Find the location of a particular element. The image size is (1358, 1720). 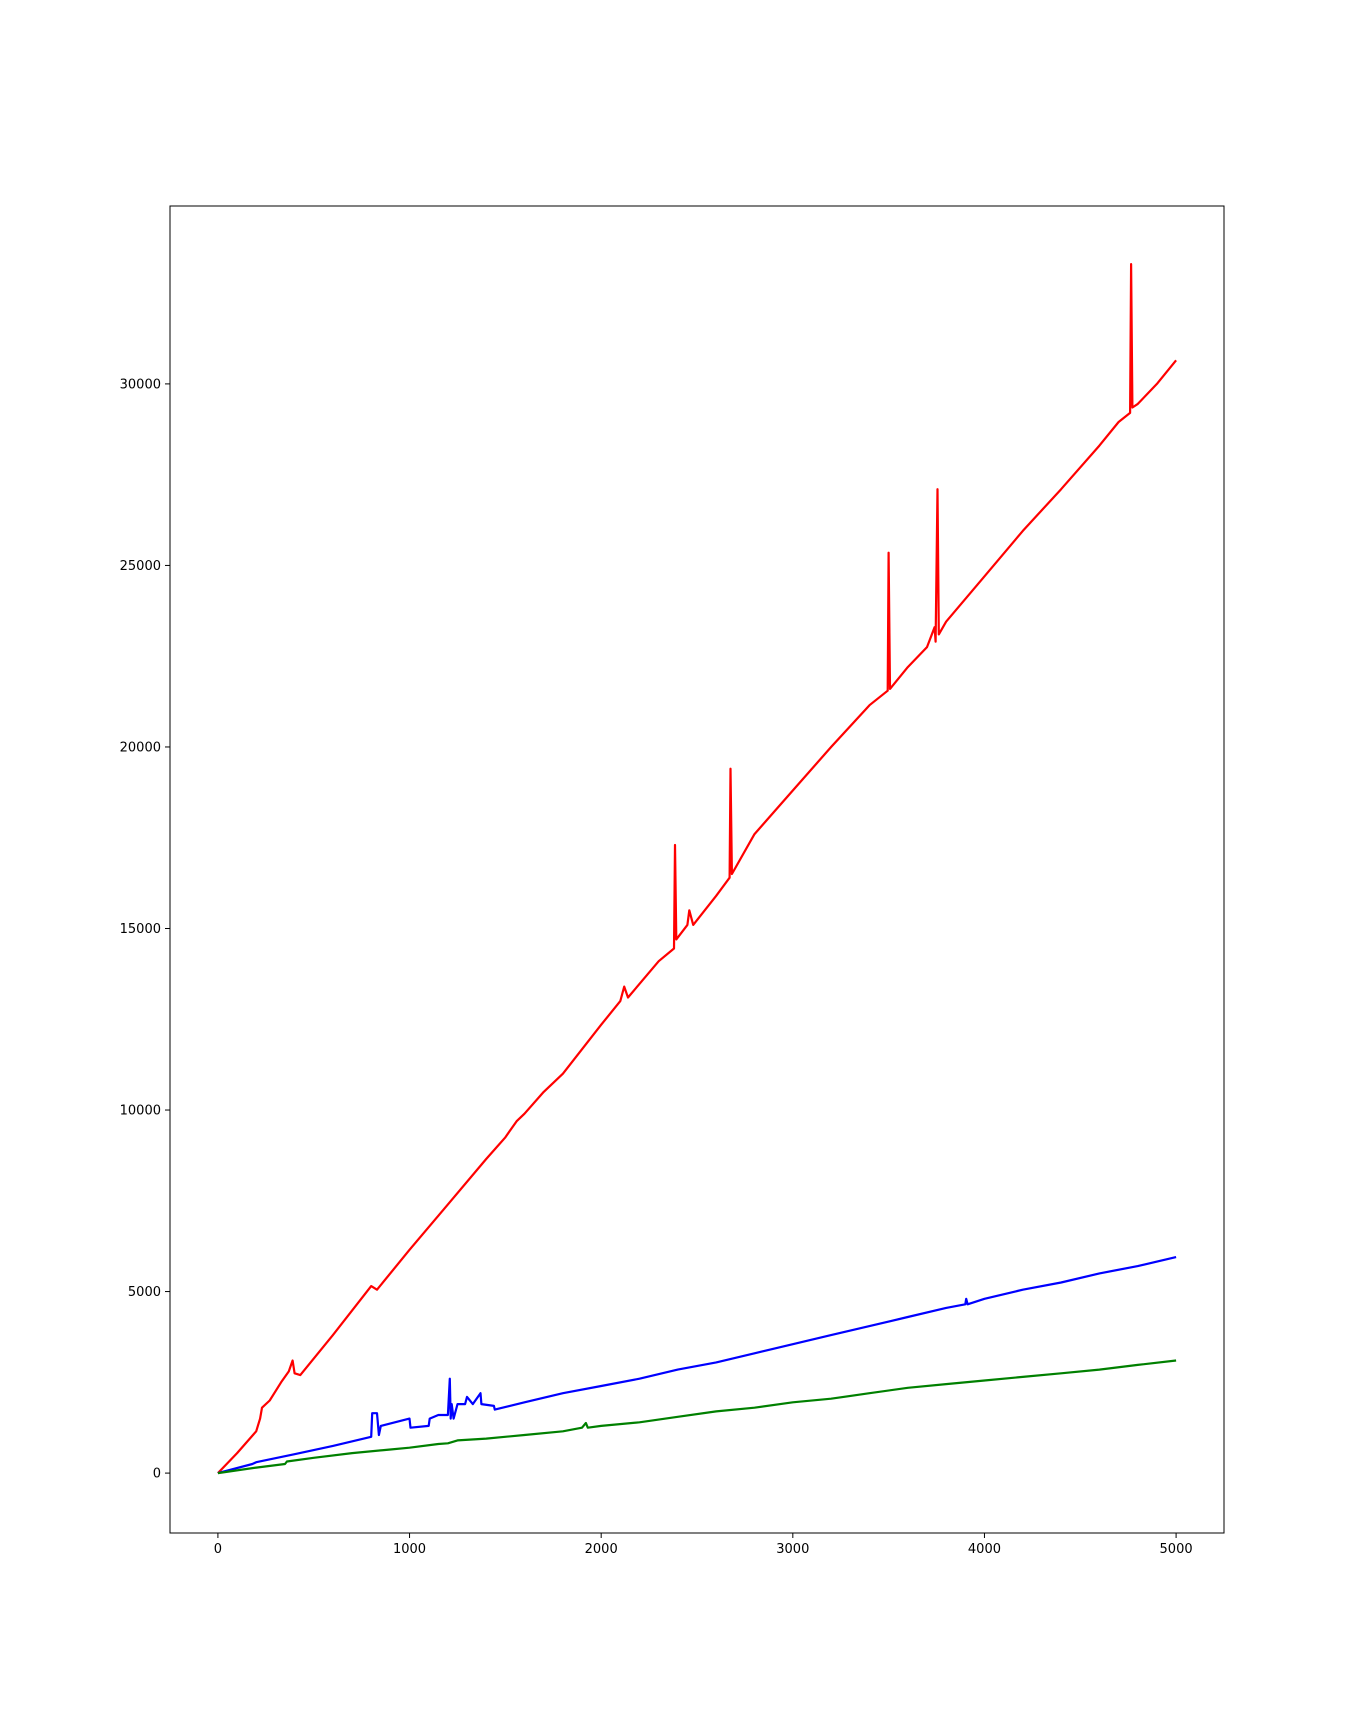

y-tick-label: 30000 is located at coordinates (140, 384).